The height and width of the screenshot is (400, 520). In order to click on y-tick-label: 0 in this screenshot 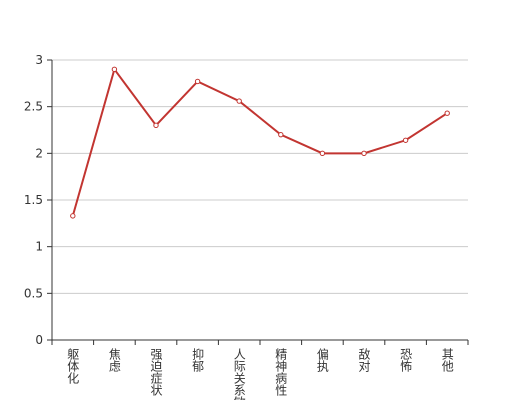, I will do `click(39, 340)`.